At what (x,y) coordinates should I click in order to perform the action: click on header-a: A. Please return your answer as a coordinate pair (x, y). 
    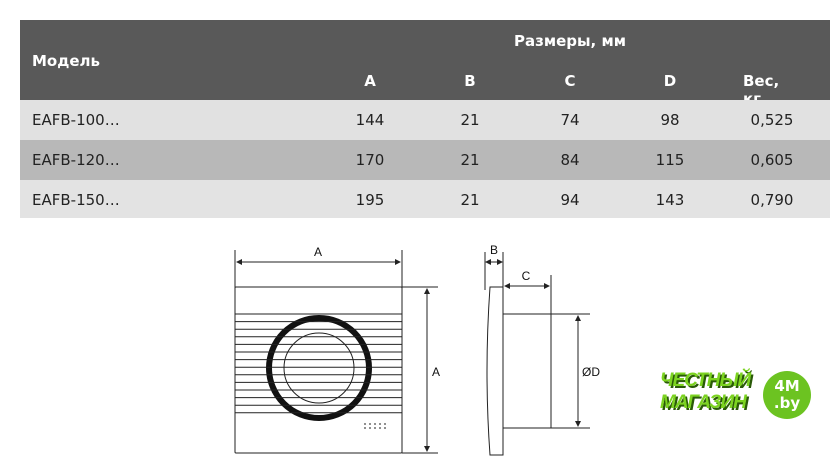
    Looking at the image, I should click on (370, 81).